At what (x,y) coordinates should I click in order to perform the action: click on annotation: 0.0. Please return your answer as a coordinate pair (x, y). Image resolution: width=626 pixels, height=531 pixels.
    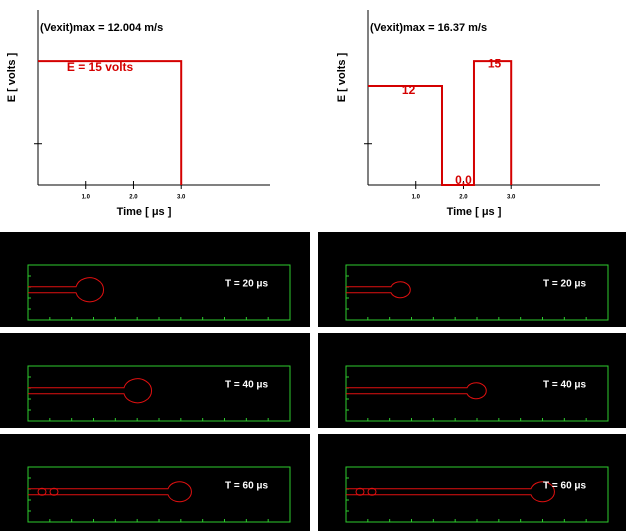
    Looking at the image, I should click on (463, 180).